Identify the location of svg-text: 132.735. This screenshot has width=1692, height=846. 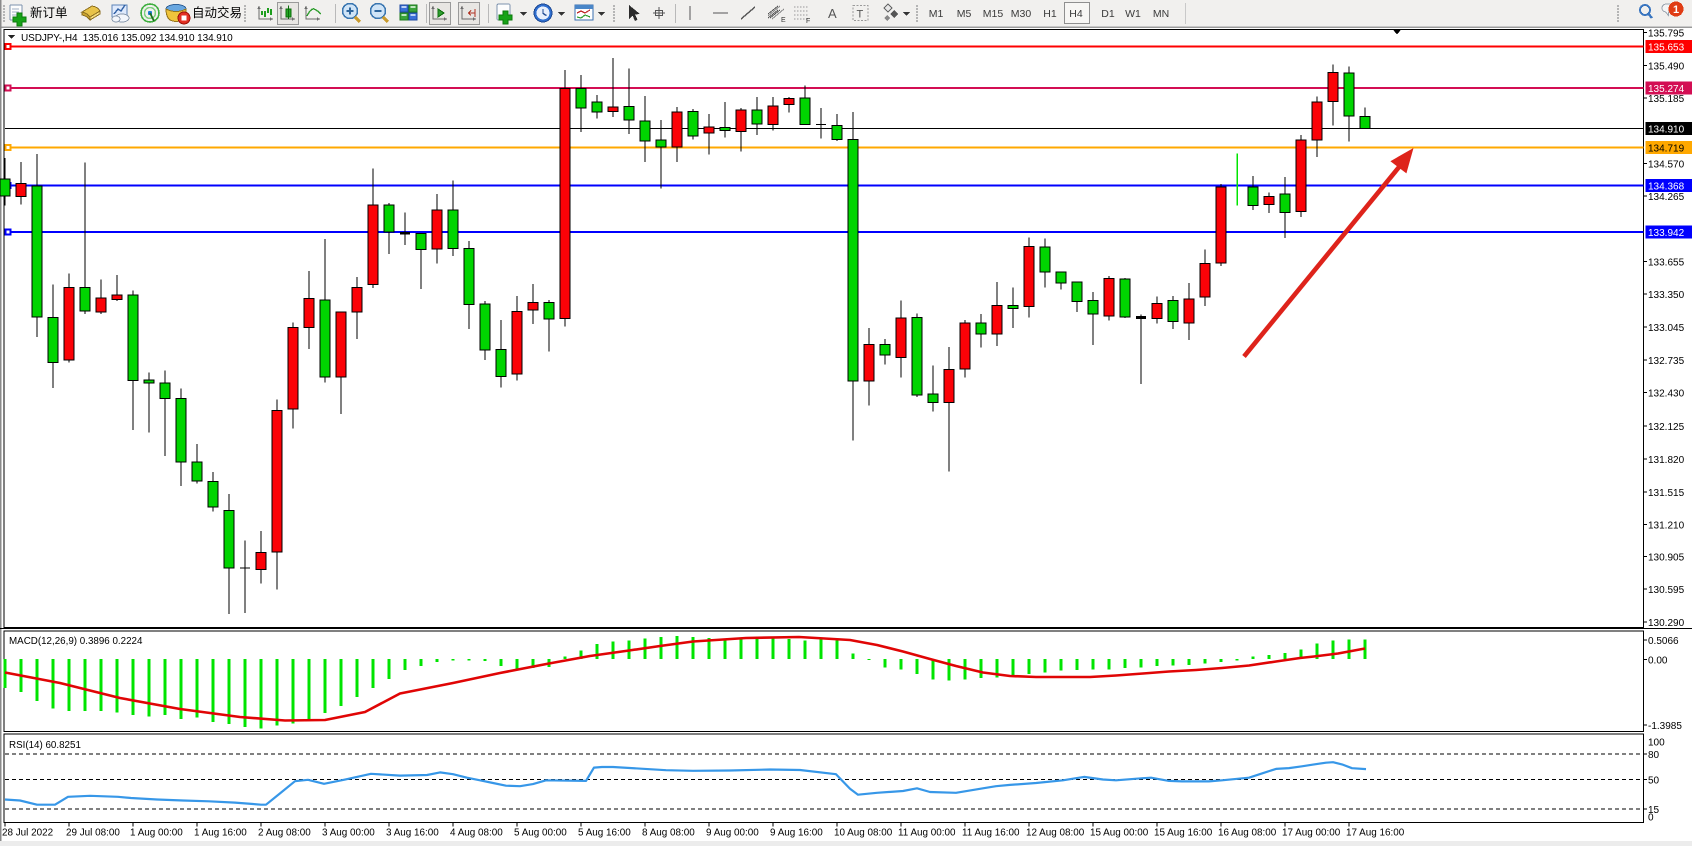
(1666, 361).